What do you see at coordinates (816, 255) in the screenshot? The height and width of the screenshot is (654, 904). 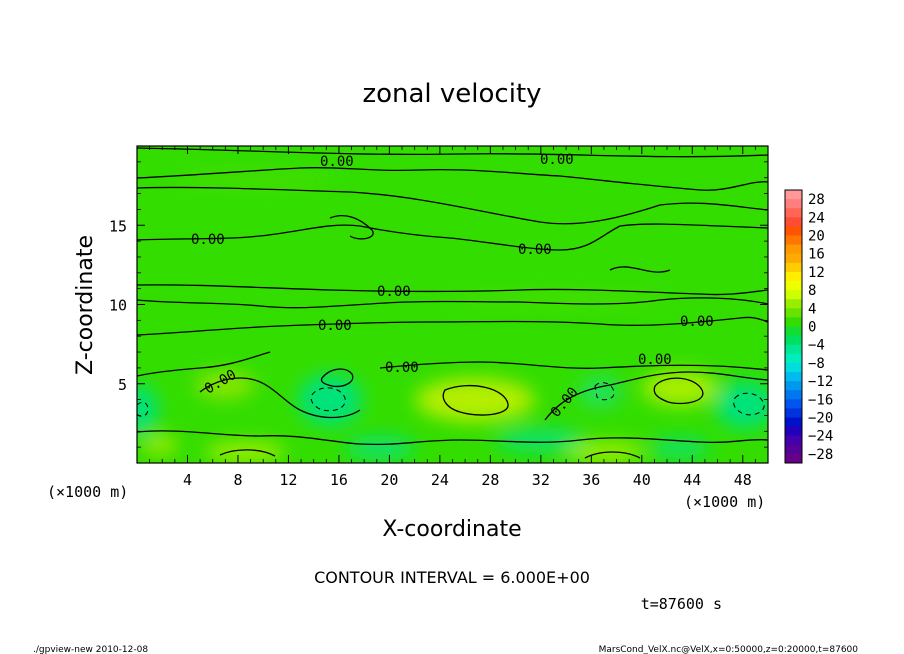 I see `colorbar-tick-label: 16` at bounding box center [816, 255].